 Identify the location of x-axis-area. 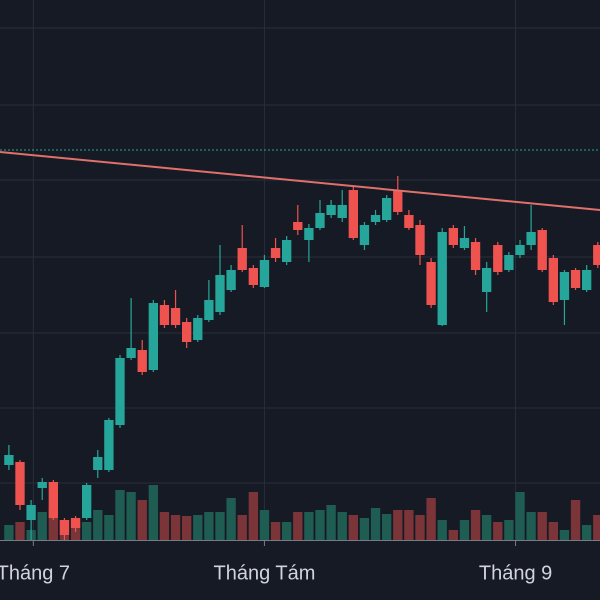
(300, 570).